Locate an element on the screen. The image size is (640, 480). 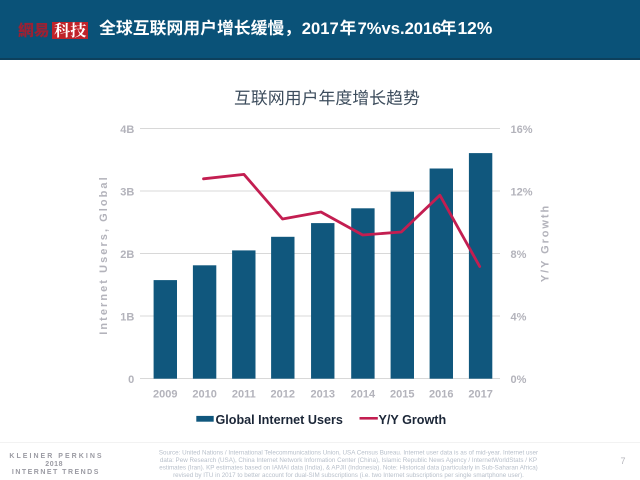
svg-text: 4% is located at coordinates (519, 318).